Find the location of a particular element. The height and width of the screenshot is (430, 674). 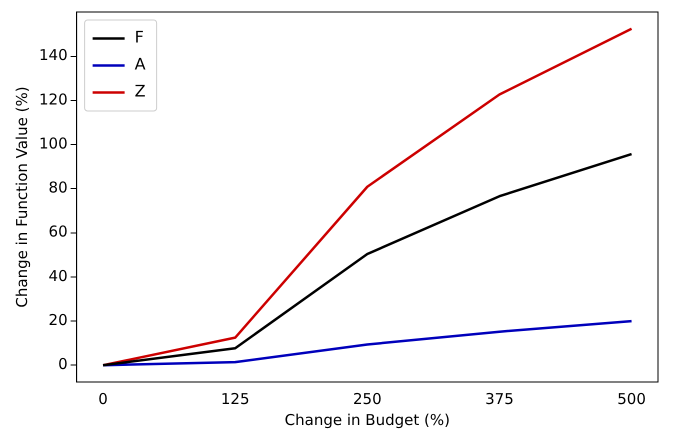

legend-label: F is located at coordinates (139, 37).